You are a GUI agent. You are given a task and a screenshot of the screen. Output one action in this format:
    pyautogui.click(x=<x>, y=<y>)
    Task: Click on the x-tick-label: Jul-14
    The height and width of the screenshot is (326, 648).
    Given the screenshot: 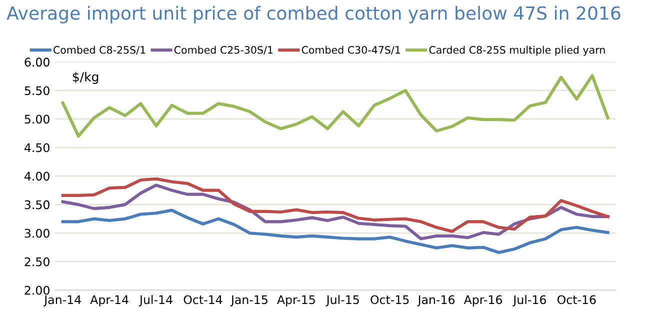 What is the action you would take?
    pyautogui.click(x=155, y=300)
    